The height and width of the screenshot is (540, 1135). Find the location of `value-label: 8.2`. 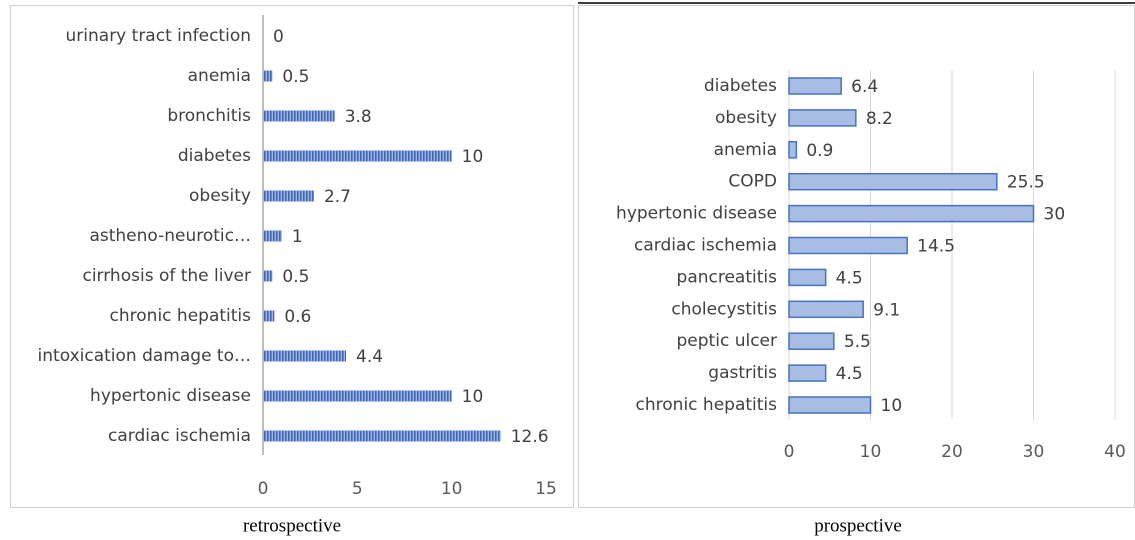

value-label: 8.2 is located at coordinates (879, 119).